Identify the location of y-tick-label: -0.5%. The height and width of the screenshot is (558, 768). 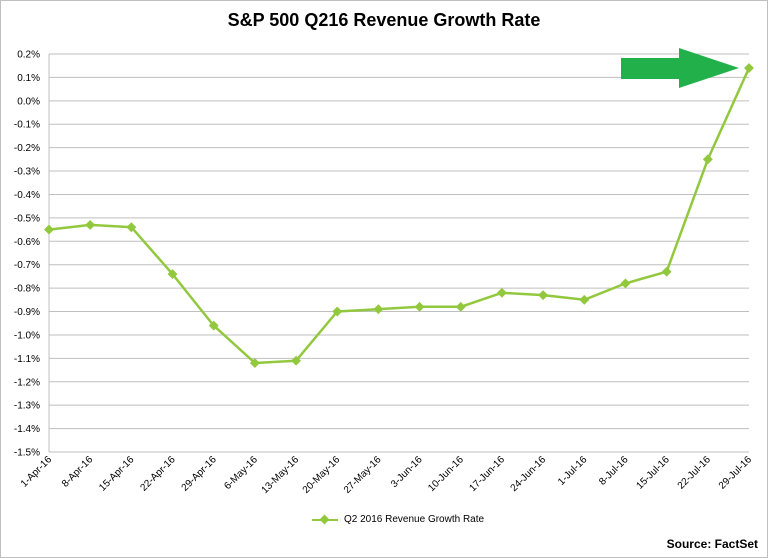
(27, 218).